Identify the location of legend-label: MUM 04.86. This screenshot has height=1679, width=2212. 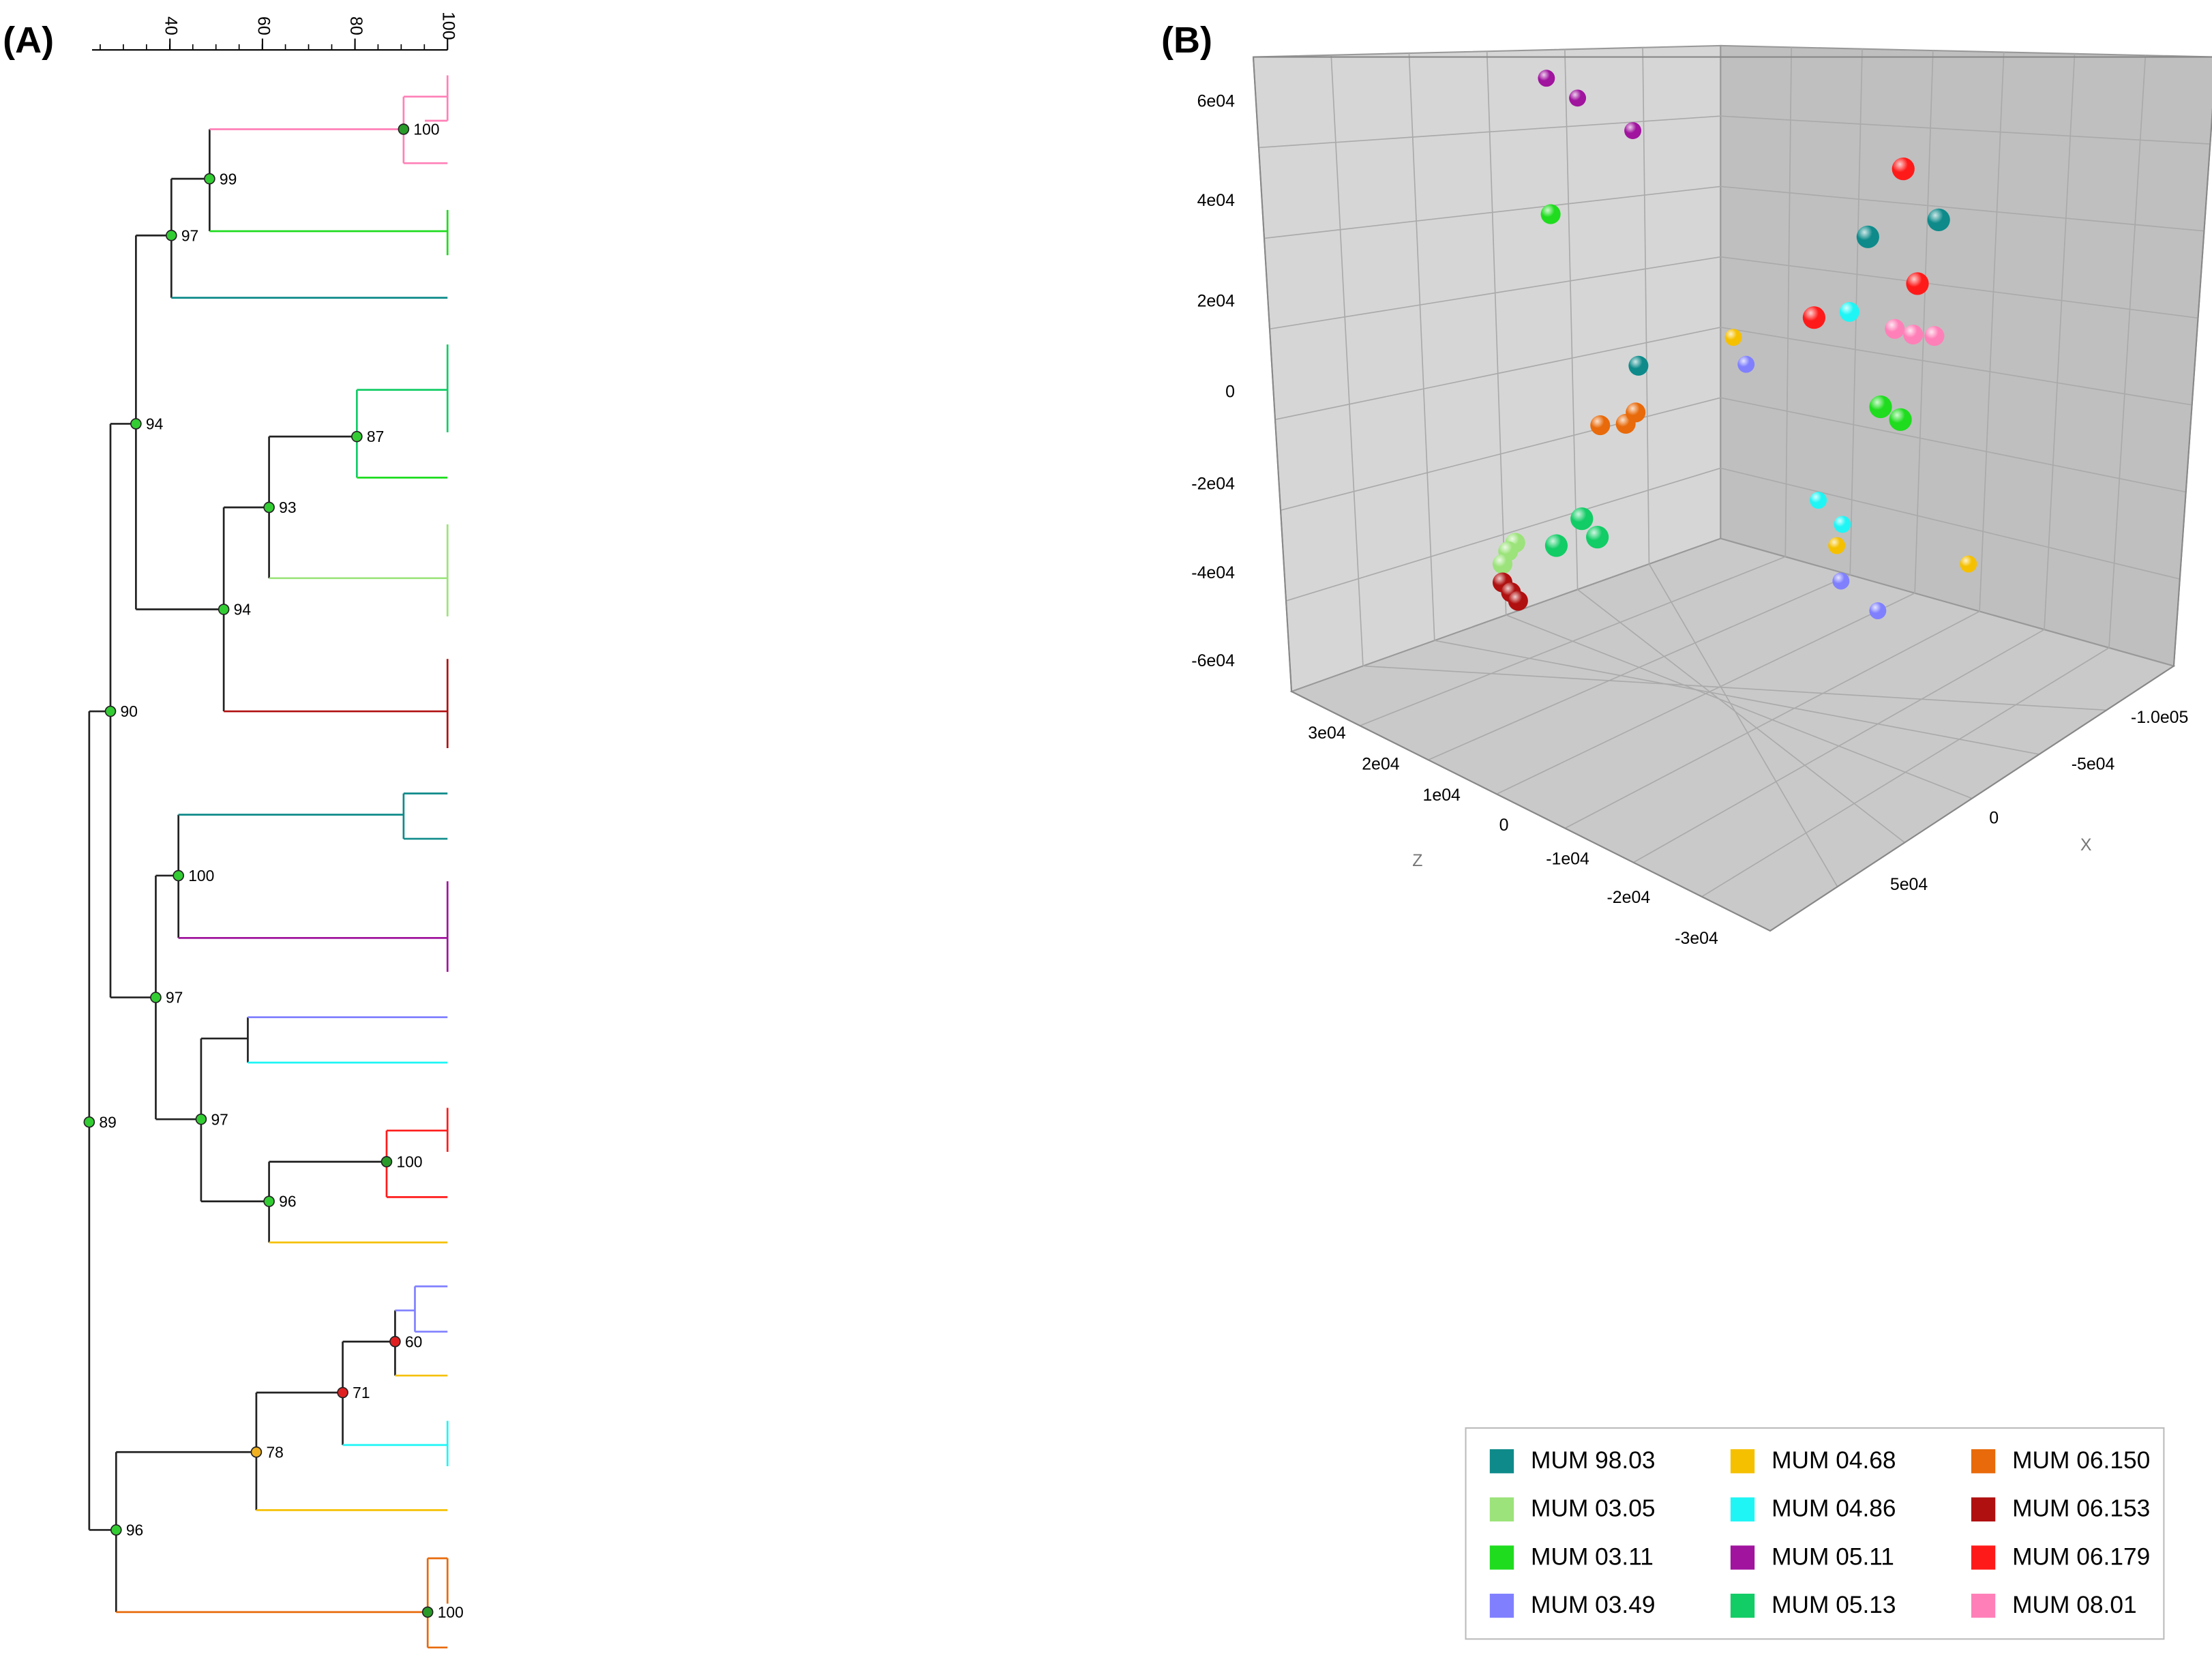
(1834, 1509).